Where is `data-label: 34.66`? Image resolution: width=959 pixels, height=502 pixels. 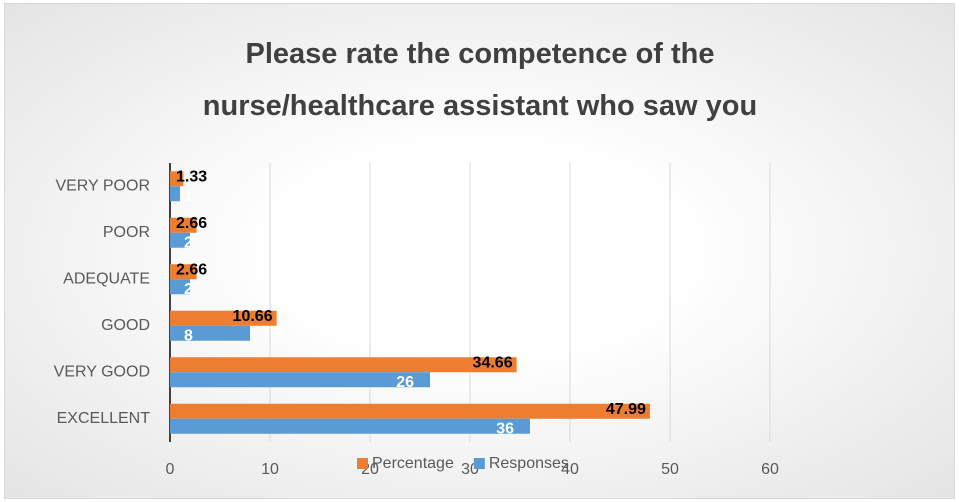 data-label: 34.66 is located at coordinates (493, 362).